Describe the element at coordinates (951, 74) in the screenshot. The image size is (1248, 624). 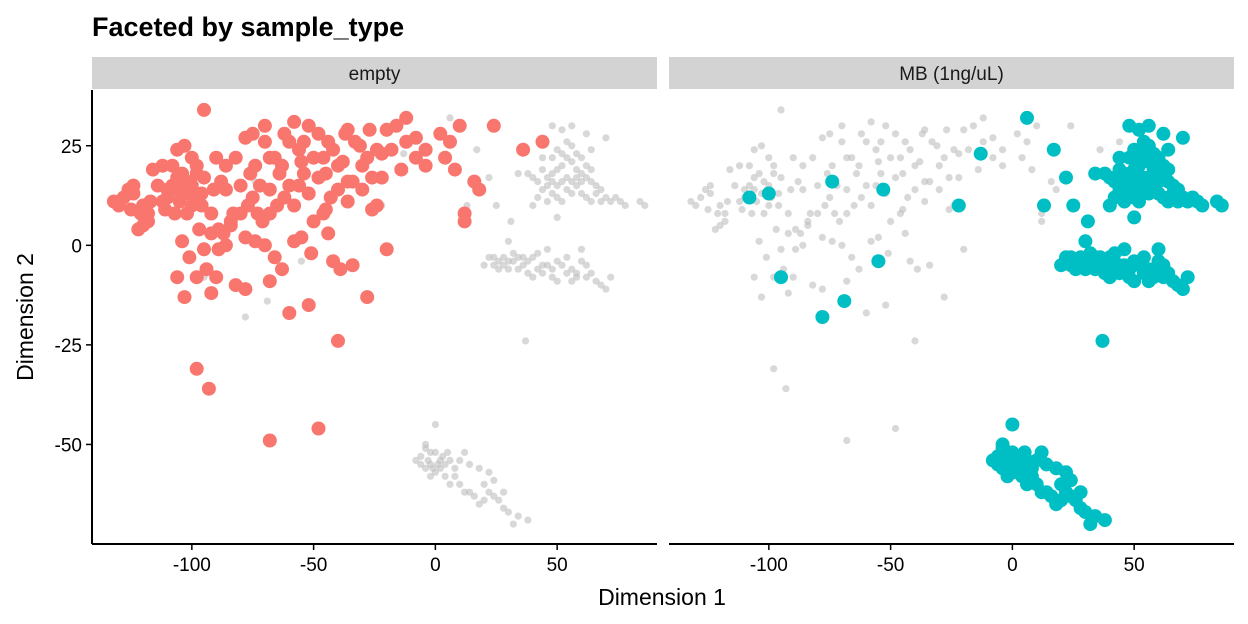
I see `facet-strip-label-1: MB (1ng/uL)` at that location.